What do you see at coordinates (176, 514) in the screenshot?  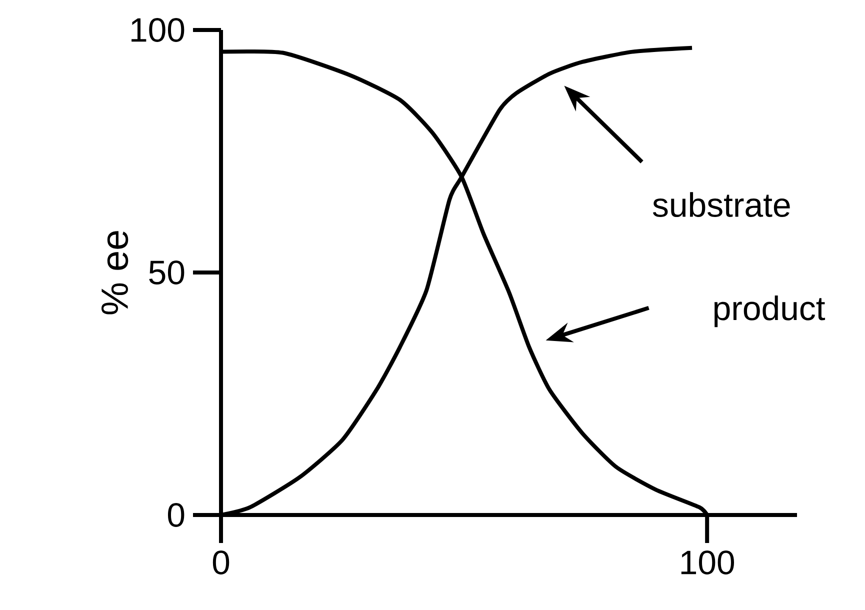 I see `y-tick-label: 0` at bounding box center [176, 514].